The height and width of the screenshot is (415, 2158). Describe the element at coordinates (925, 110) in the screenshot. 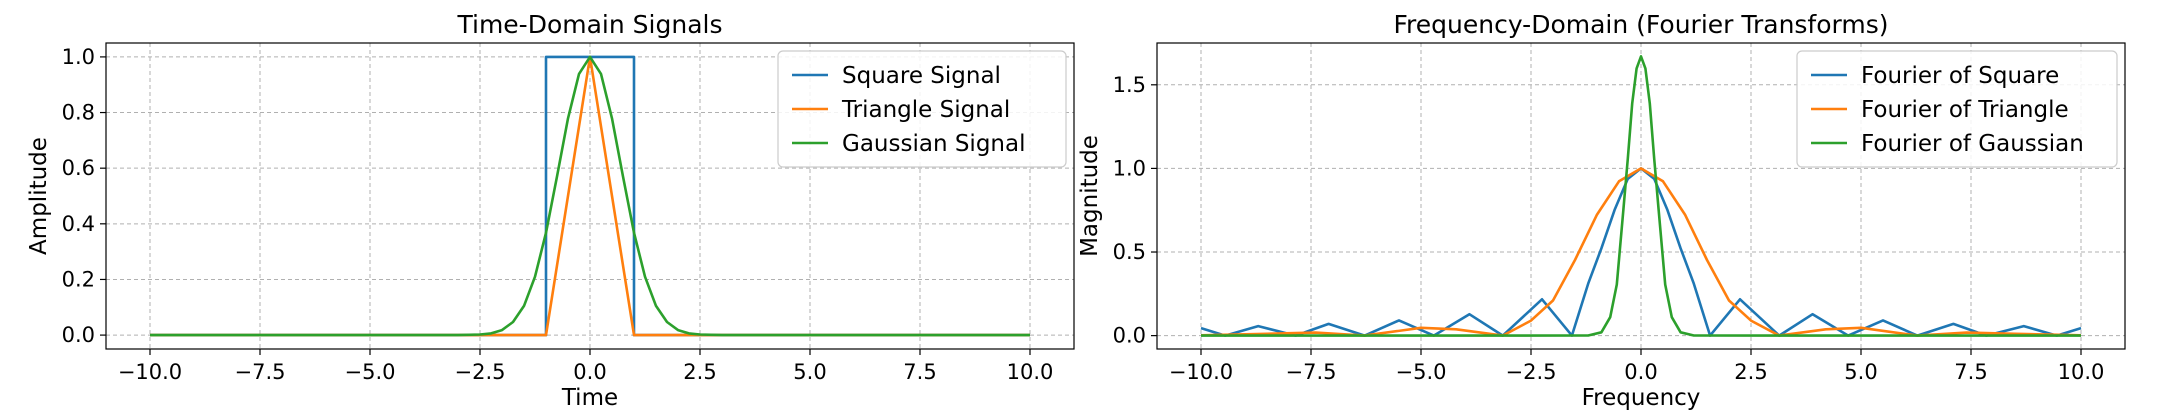

I see `legend-entry: Triangle Signal` at that location.